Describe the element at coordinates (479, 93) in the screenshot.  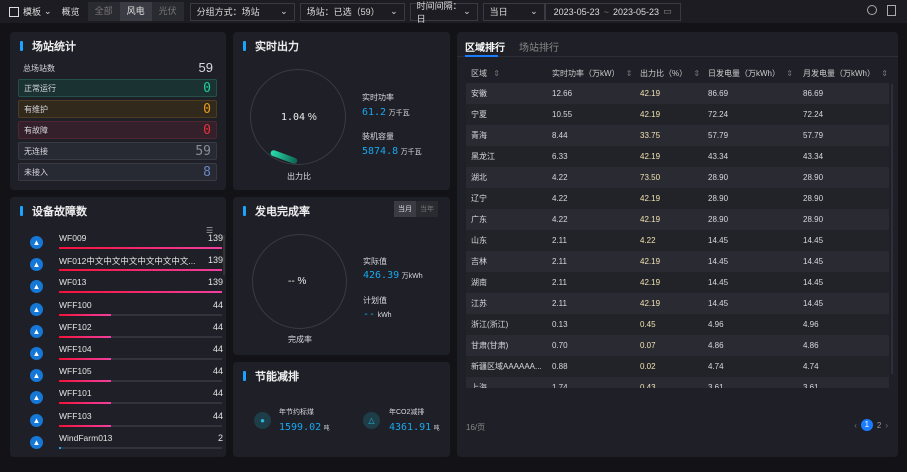
I see `table-cell: 安徽` at that location.